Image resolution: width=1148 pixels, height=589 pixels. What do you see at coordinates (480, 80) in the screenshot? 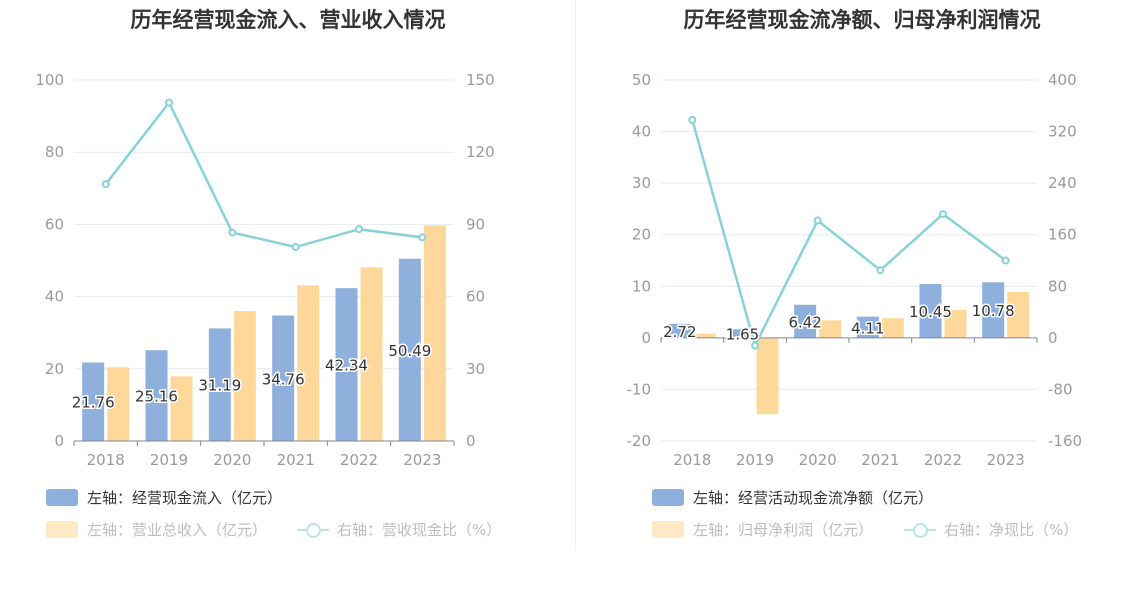
I see `y-axis-right-tick: 150` at bounding box center [480, 80].